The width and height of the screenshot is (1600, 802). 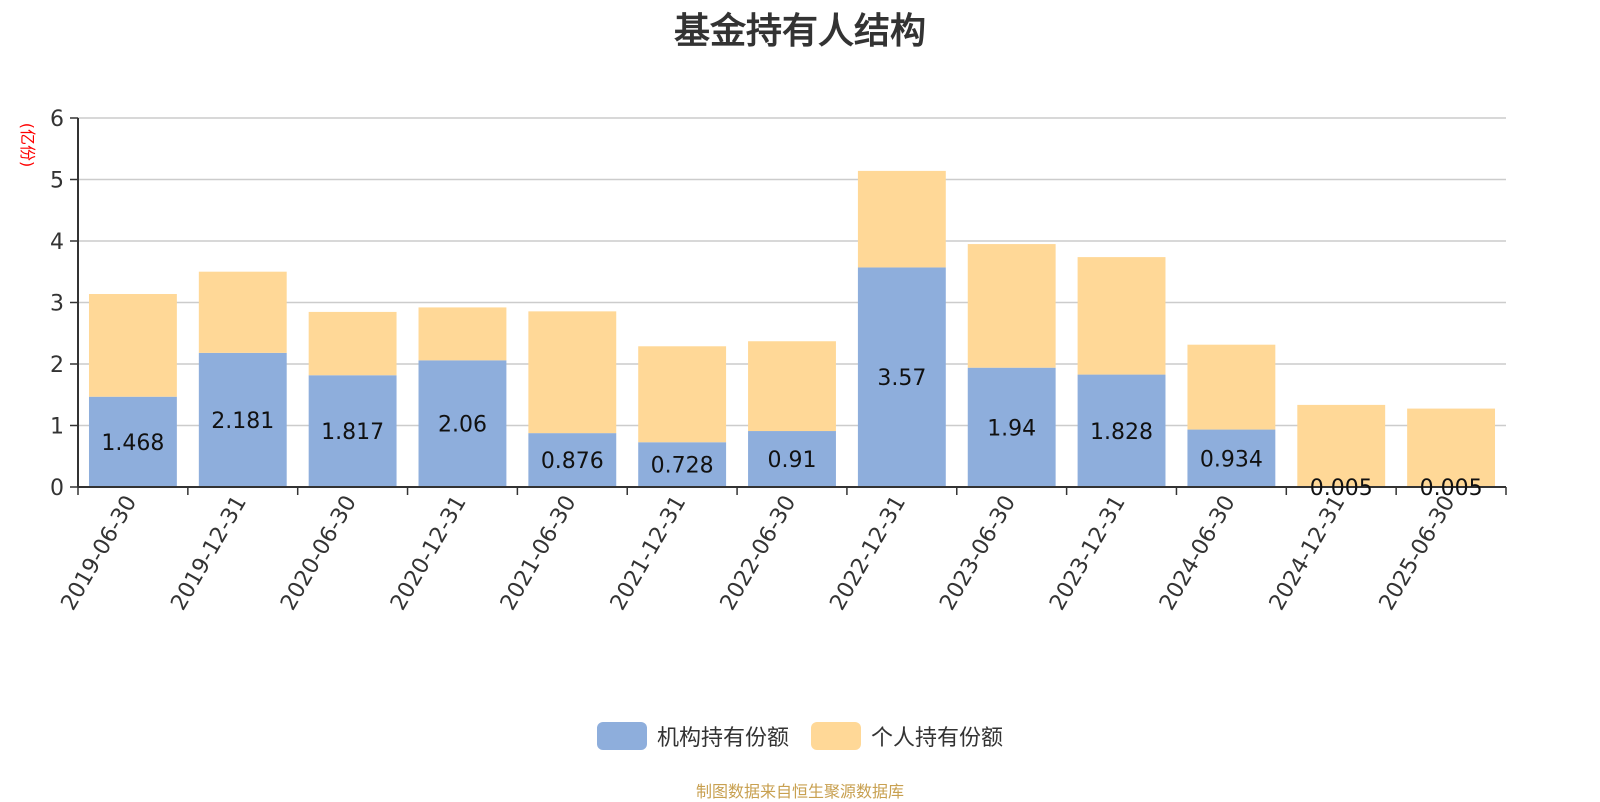 I want to click on data-label: 3.57, so click(x=901, y=378).